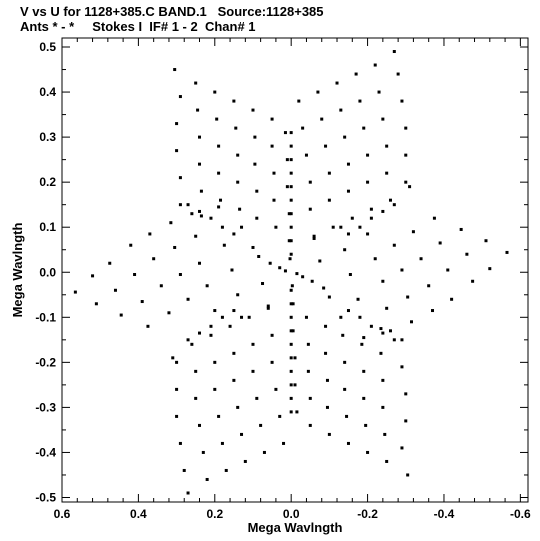  I want to click on y-tick-label: -0.4, so click(45, 452).